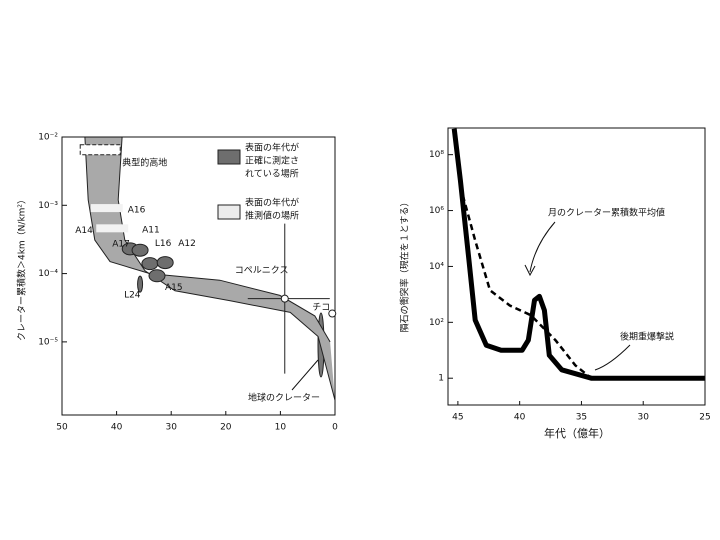  What do you see at coordinates (48, 138) in the screenshot?
I see `y-tick-label: 10⁻²` at bounding box center [48, 138].